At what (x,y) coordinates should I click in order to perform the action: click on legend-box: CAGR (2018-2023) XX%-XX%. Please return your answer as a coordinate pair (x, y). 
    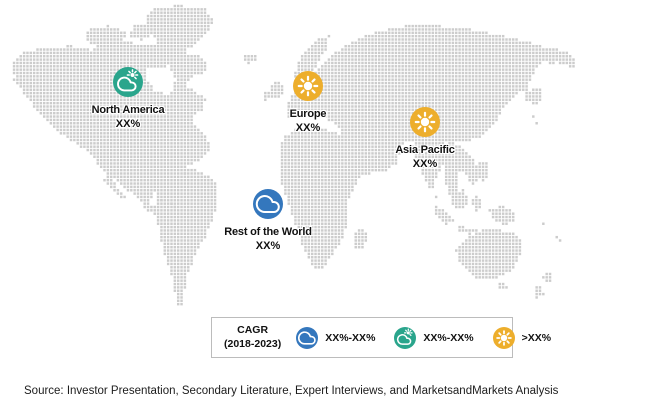
    Looking at the image, I should click on (381, 337).